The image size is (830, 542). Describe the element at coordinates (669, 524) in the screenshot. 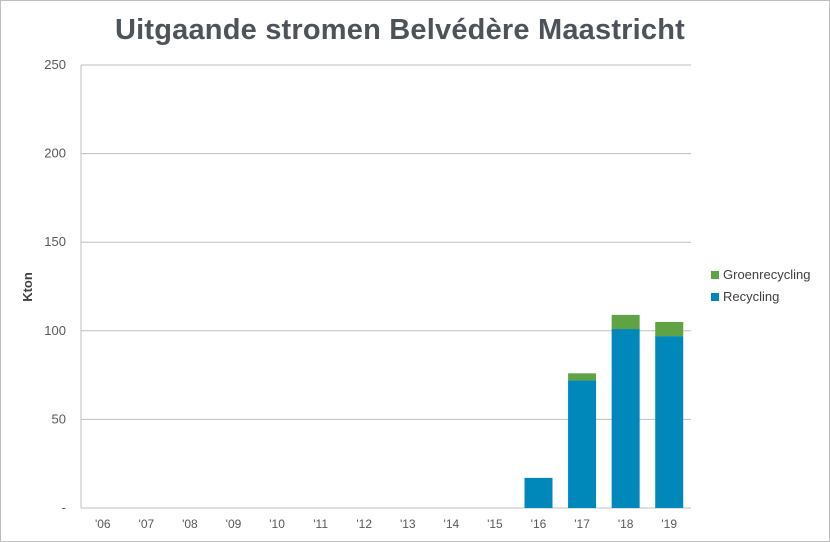

I see `x-tick-label: '19` at that location.